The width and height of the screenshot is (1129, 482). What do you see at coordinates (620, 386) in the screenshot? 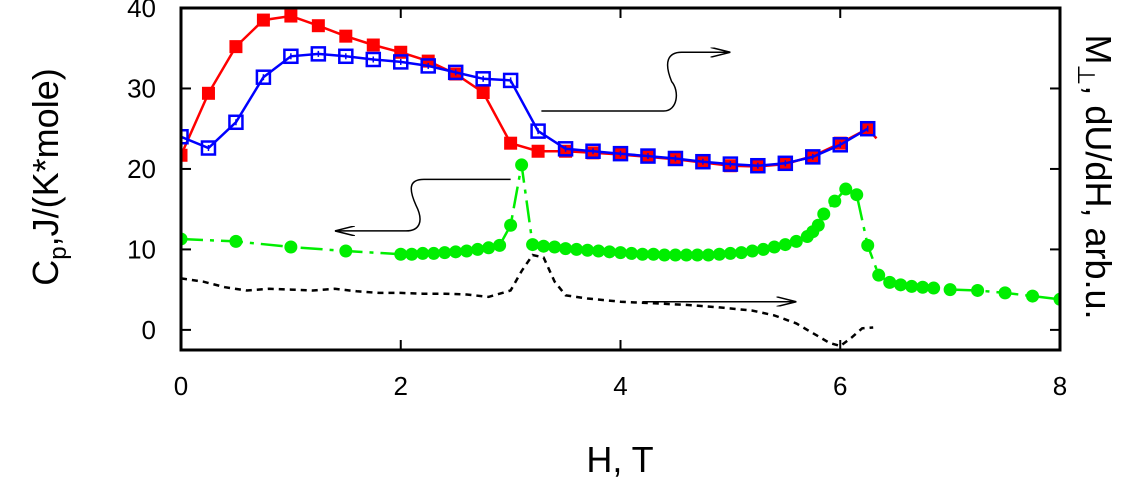
I see `x-tick-label: 4` at bounding box center [620, 386].